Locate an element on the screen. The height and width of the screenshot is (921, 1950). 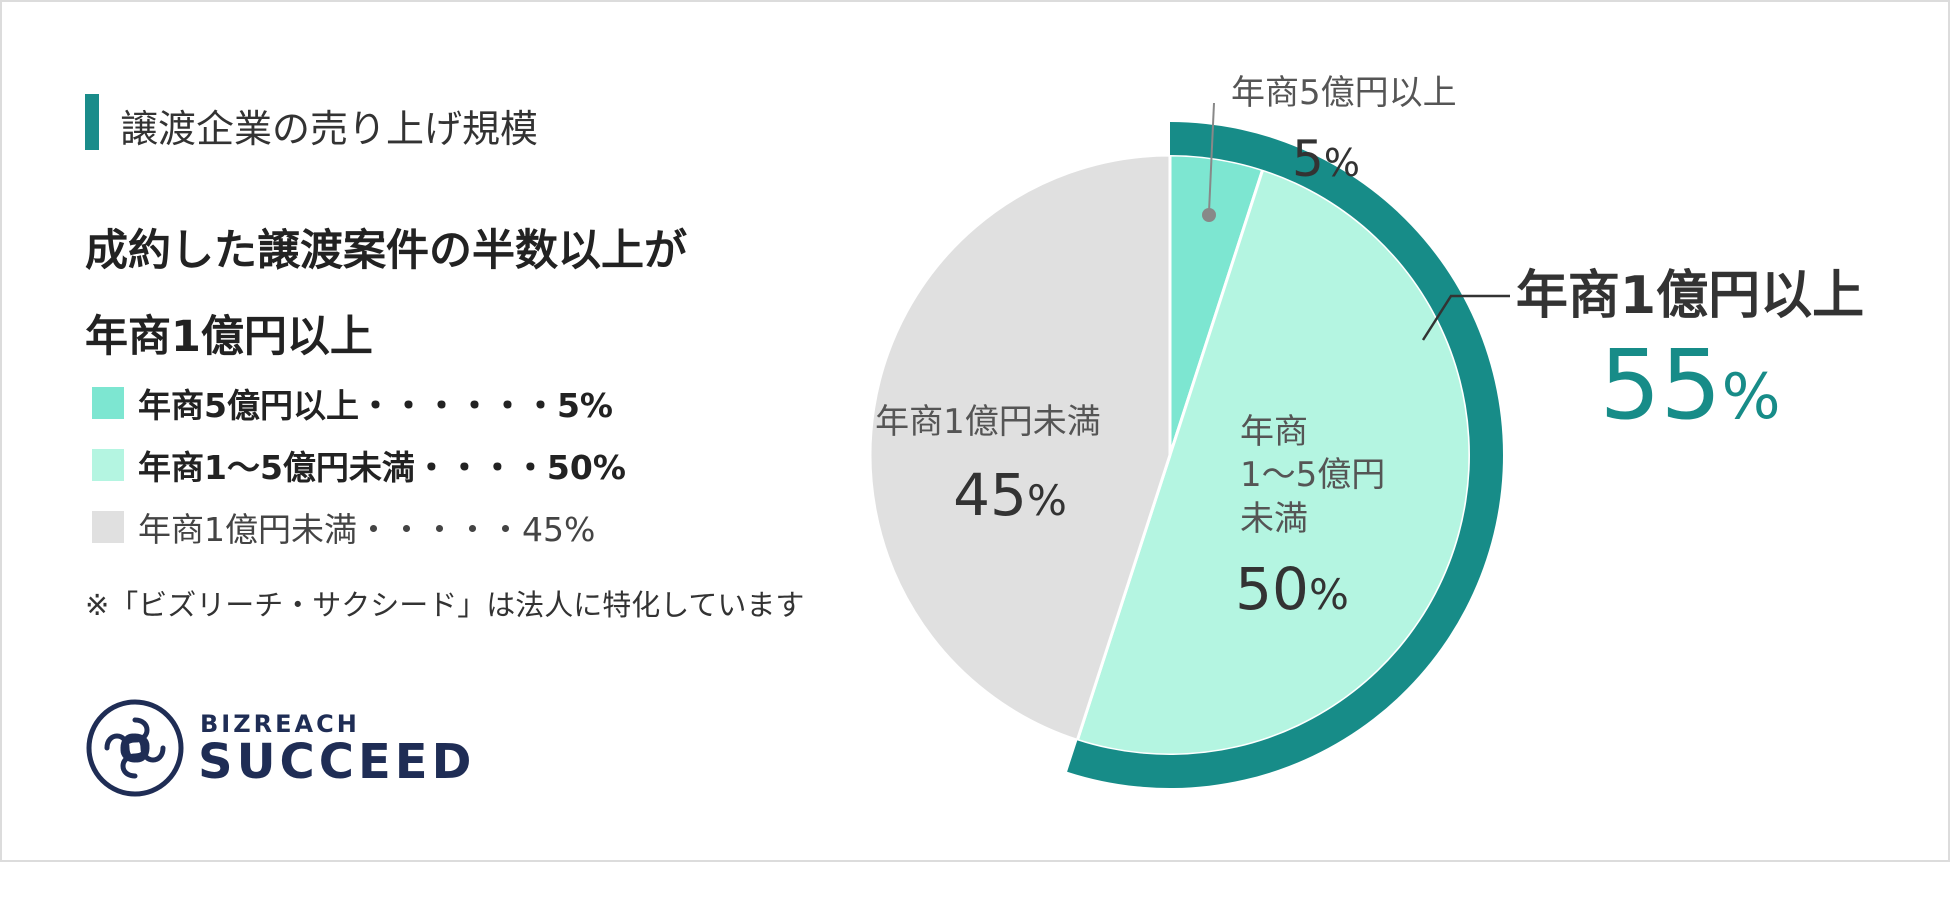
value-number: 55 is located at coordinates (1660, 385).